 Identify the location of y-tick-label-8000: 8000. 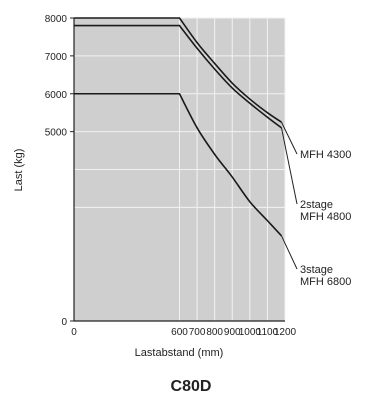
(56, 19).